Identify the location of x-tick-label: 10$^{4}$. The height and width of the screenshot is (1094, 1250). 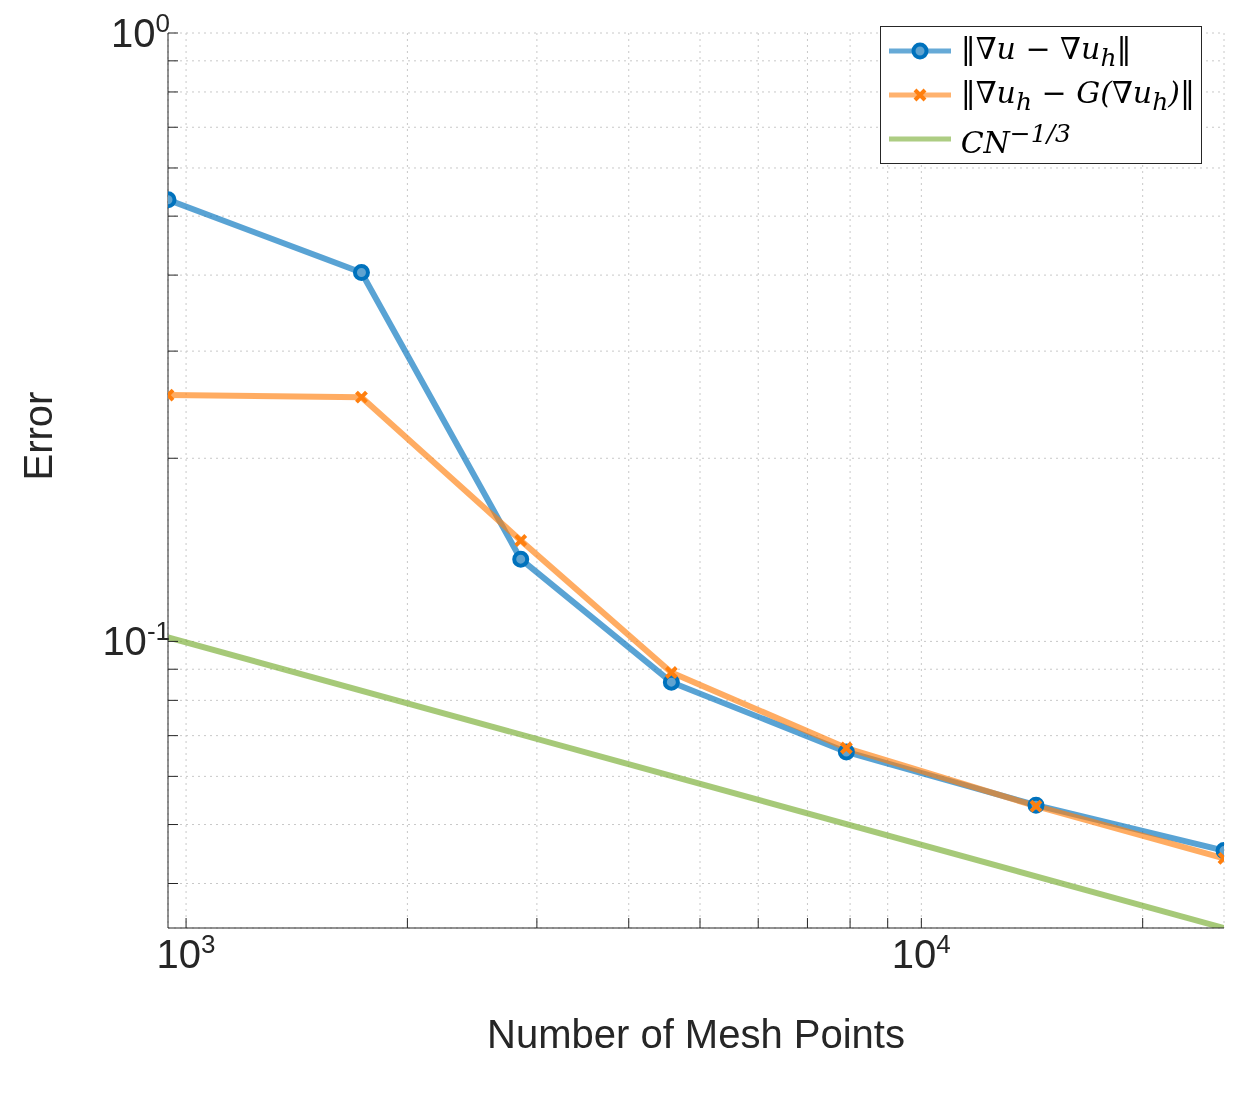
(921, 952).